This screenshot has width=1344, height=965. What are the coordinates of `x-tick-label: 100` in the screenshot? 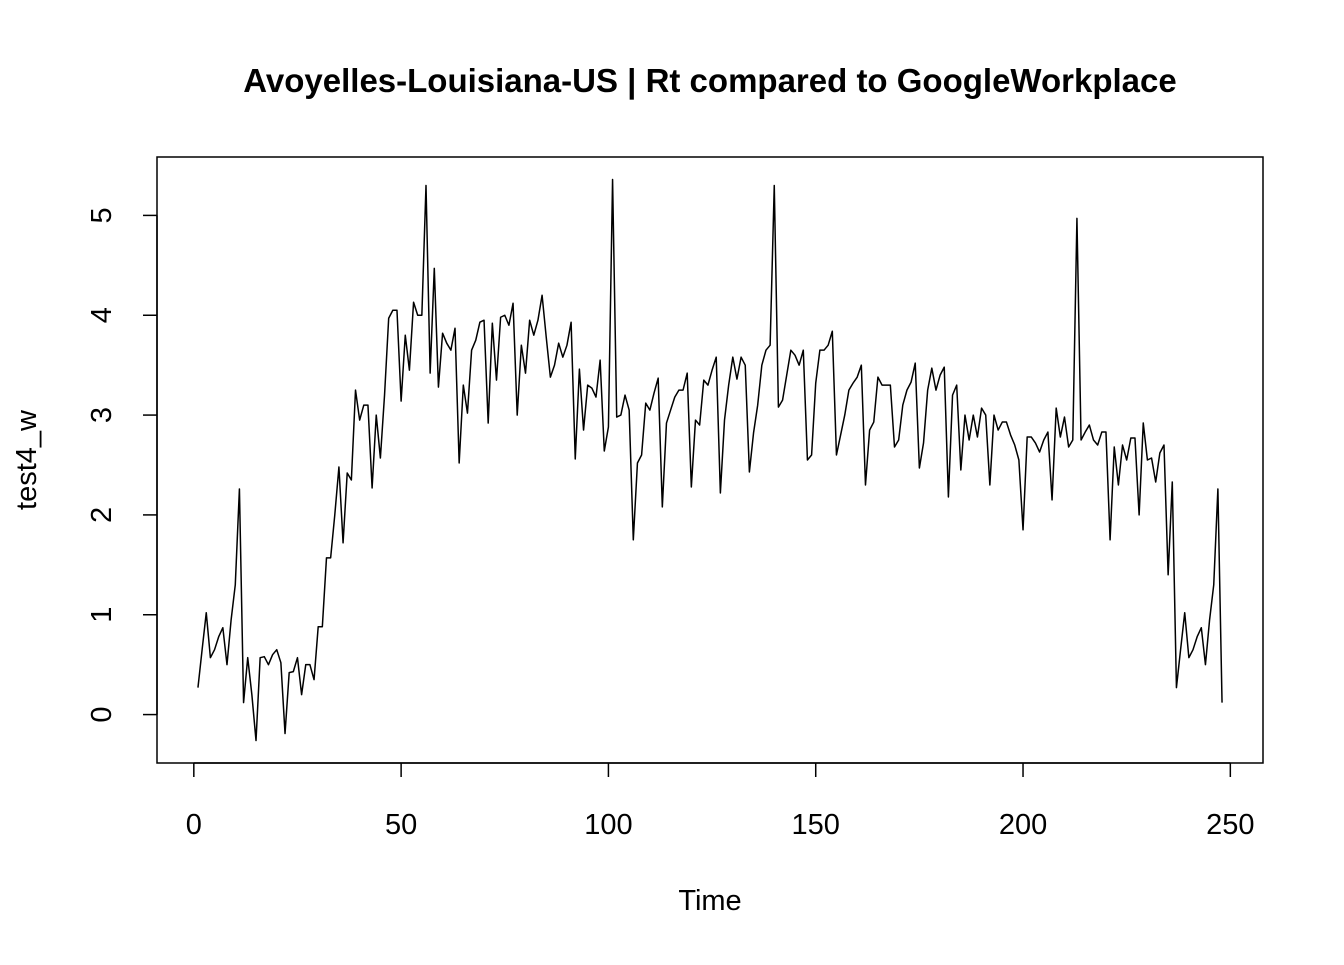 It's located at (608, 825).